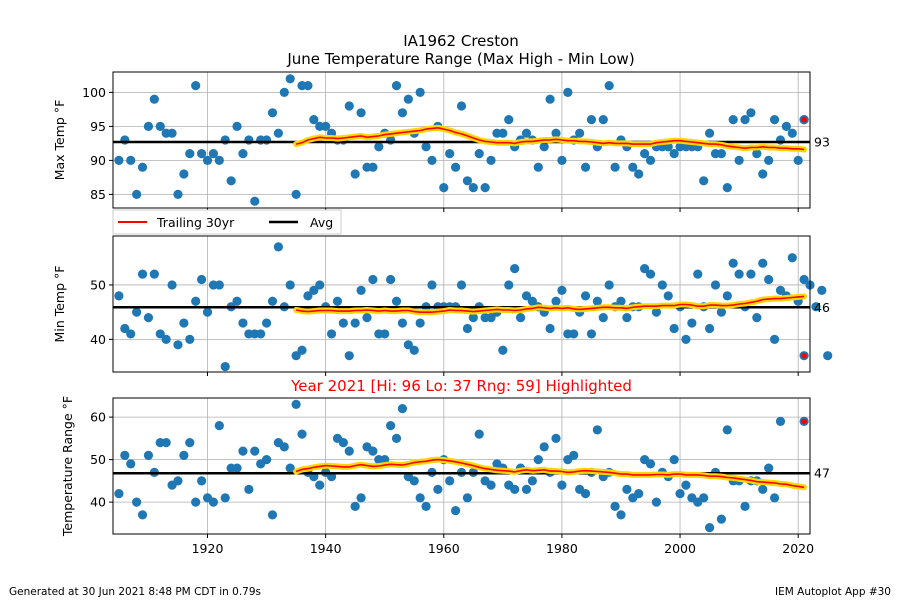 This screenshot has height=600, width=900. Describe the element at coordinates (98, 417) in the screenshot. I see `range-ytick-label: 60` at that location.